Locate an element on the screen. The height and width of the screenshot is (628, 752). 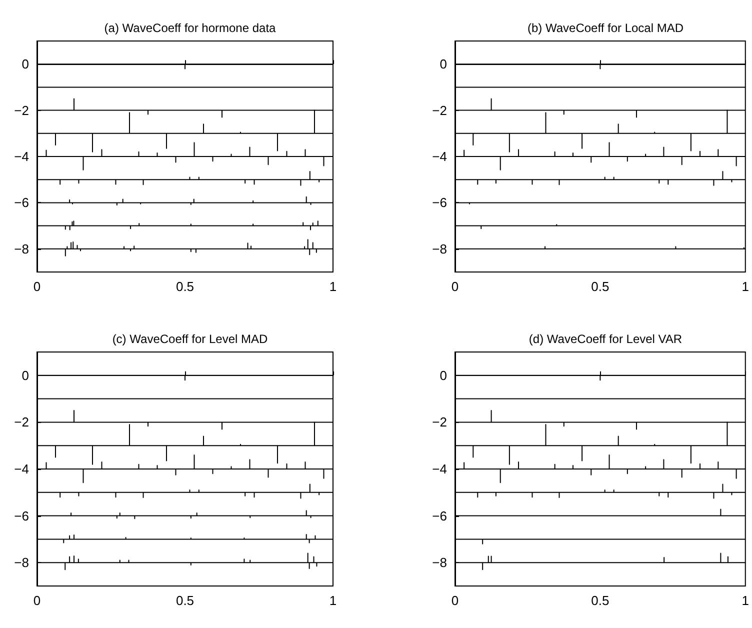
chart-title: (a) WaveCoeff for hormone data is located at coordinates (190, 28).